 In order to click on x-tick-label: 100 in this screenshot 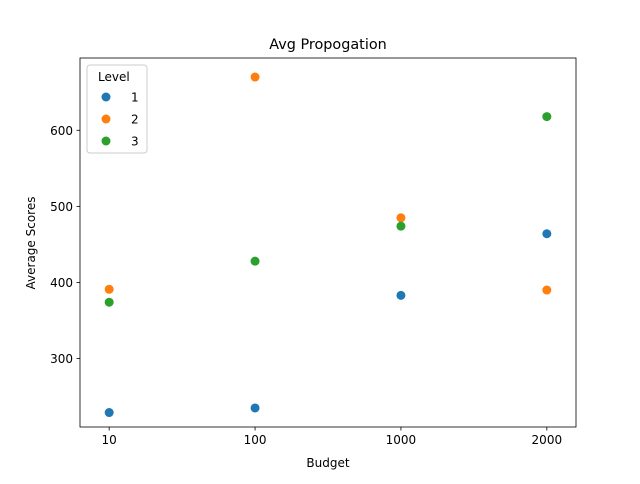, I will do `click(255, 440)`.